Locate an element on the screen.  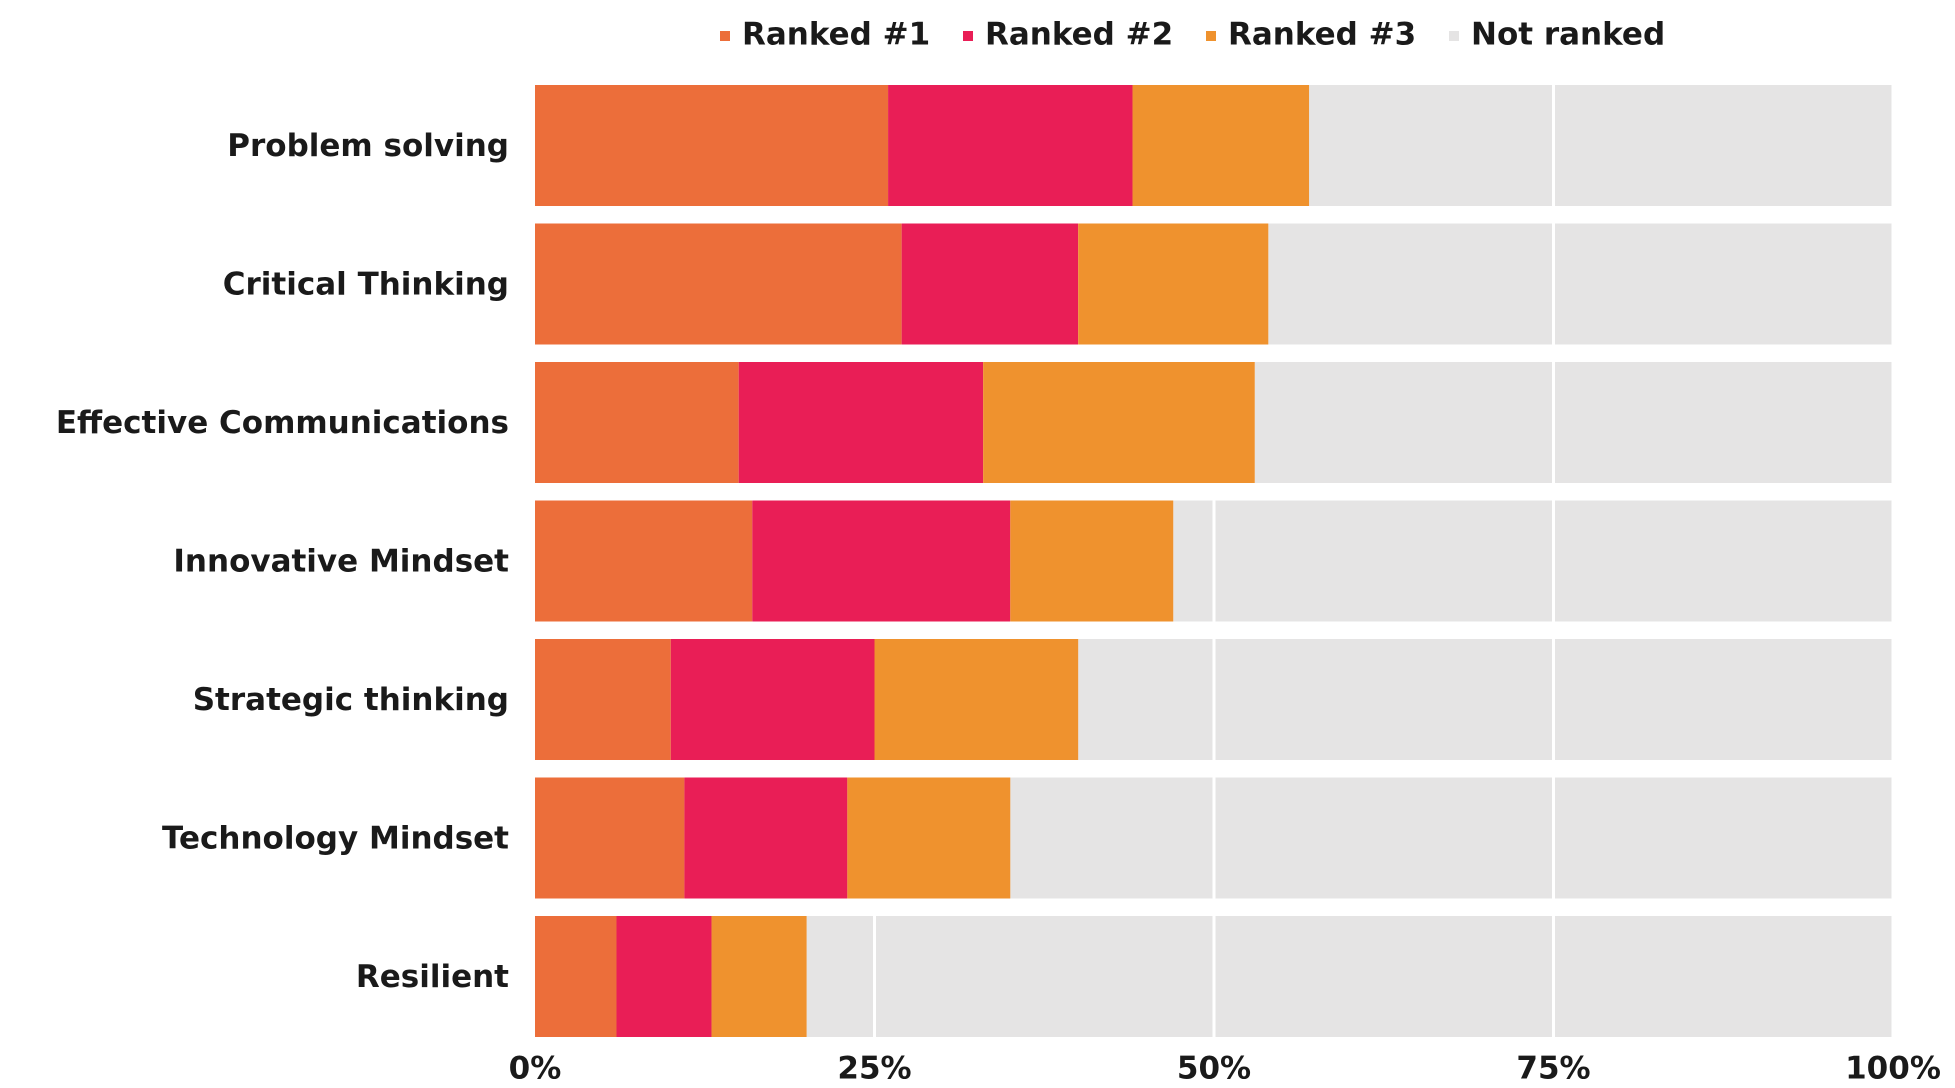
x-tick-label: 0% is located at coordinates (535, 1069).